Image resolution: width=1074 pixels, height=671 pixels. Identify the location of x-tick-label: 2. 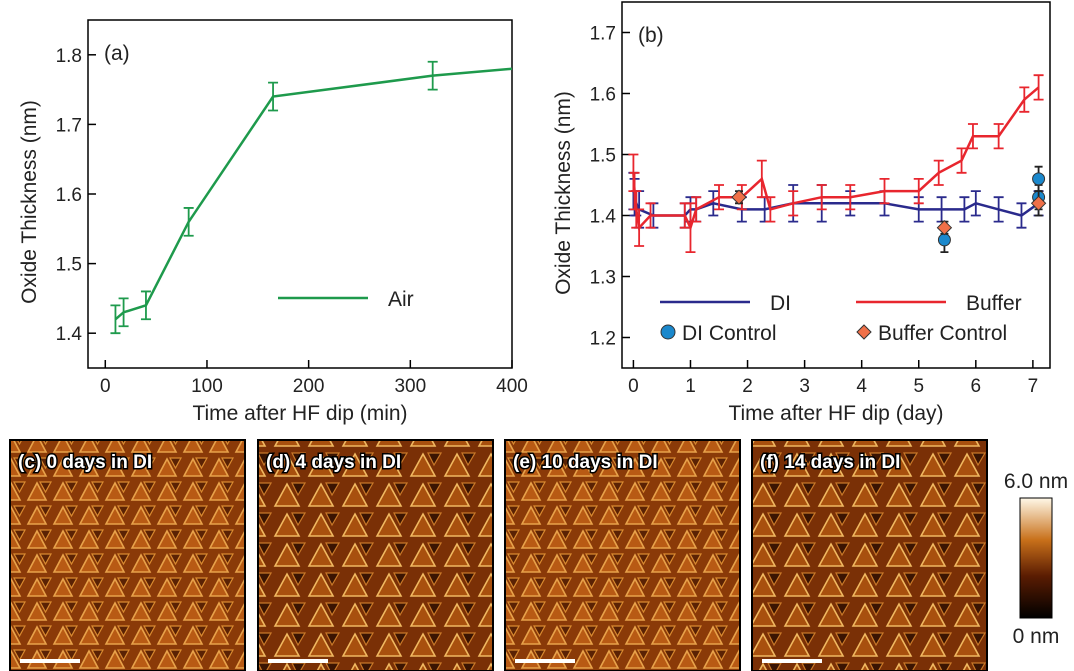
(747, 386).